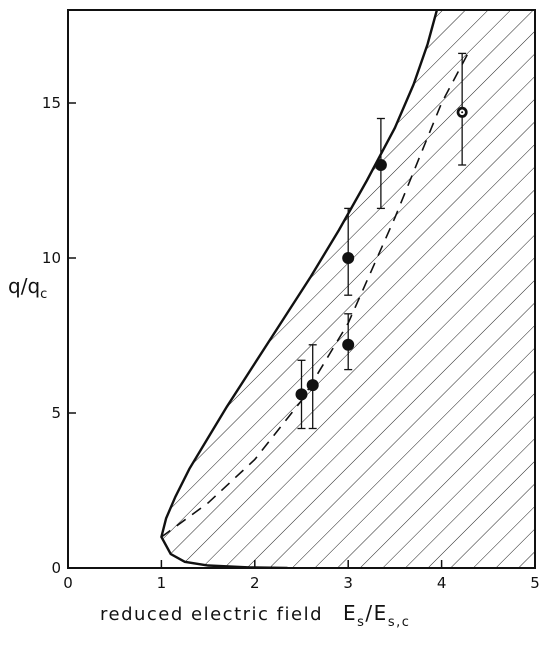 The height and width of the screenshot is (651, 550). Describe the element at coordinates (361, 622) in the screenshot. I see `x-title-sym-sub: s` at that location.